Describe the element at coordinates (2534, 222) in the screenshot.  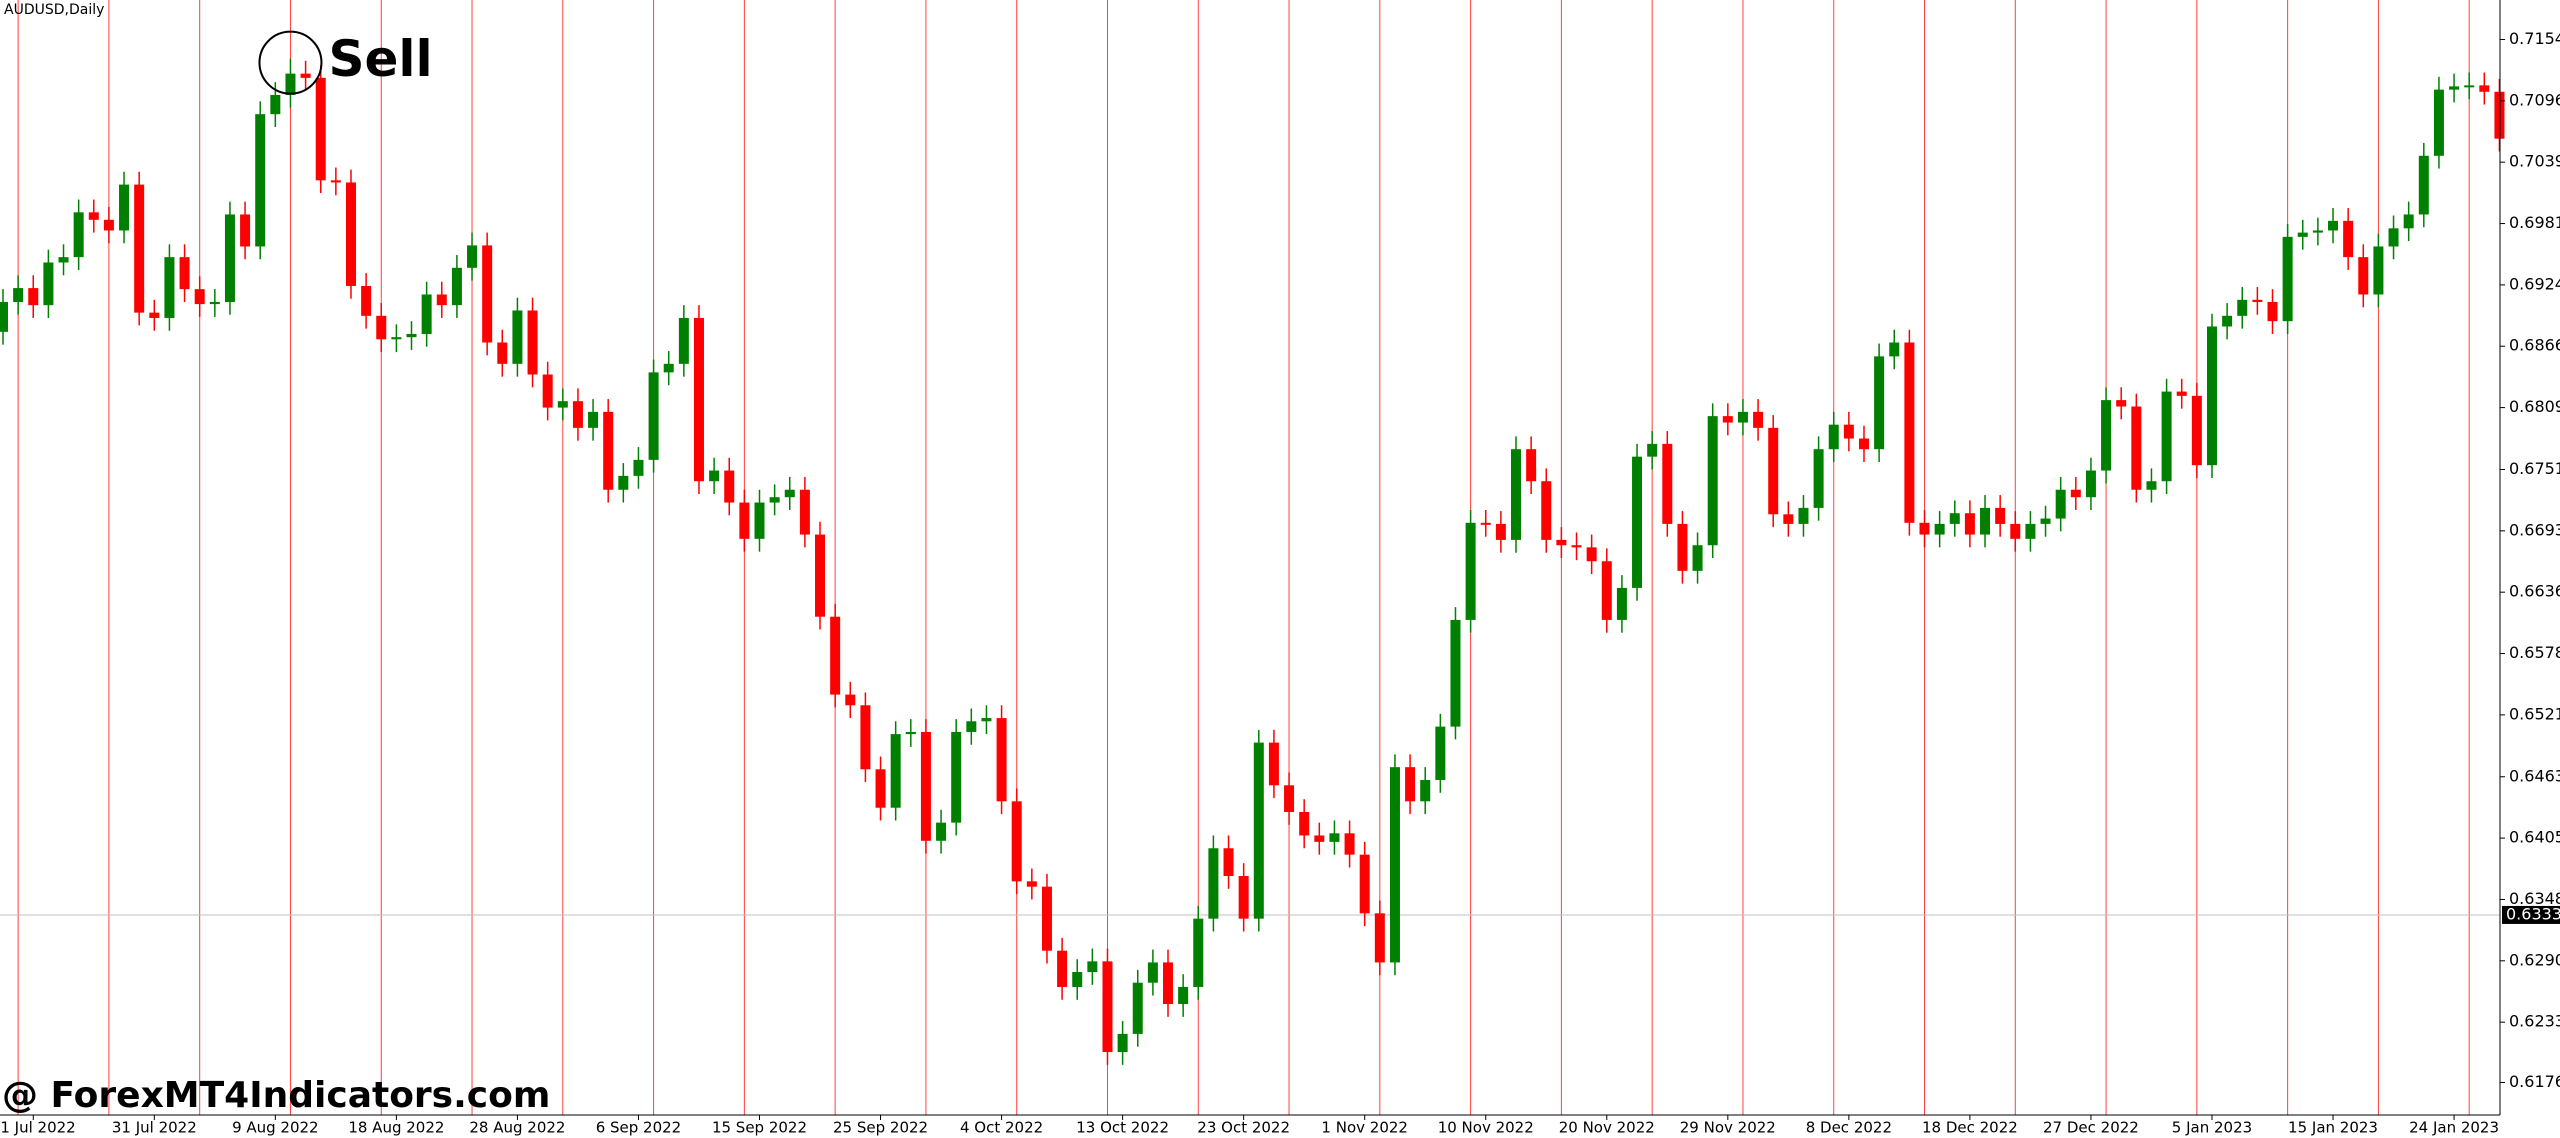
I see `y-tick-label: 0.69815` at that location.